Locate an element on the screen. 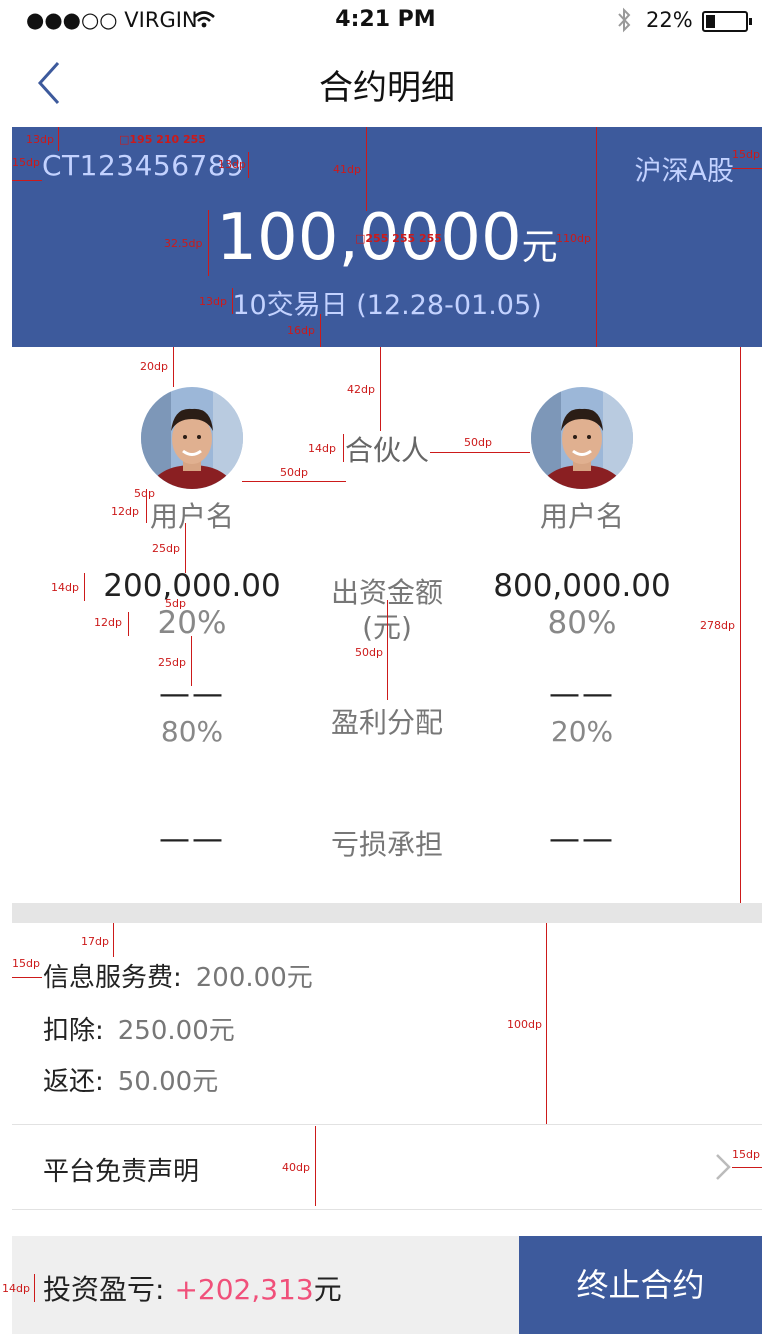  disclaimer-row: 平台免责声明 is located at coordinates (387, 1167).